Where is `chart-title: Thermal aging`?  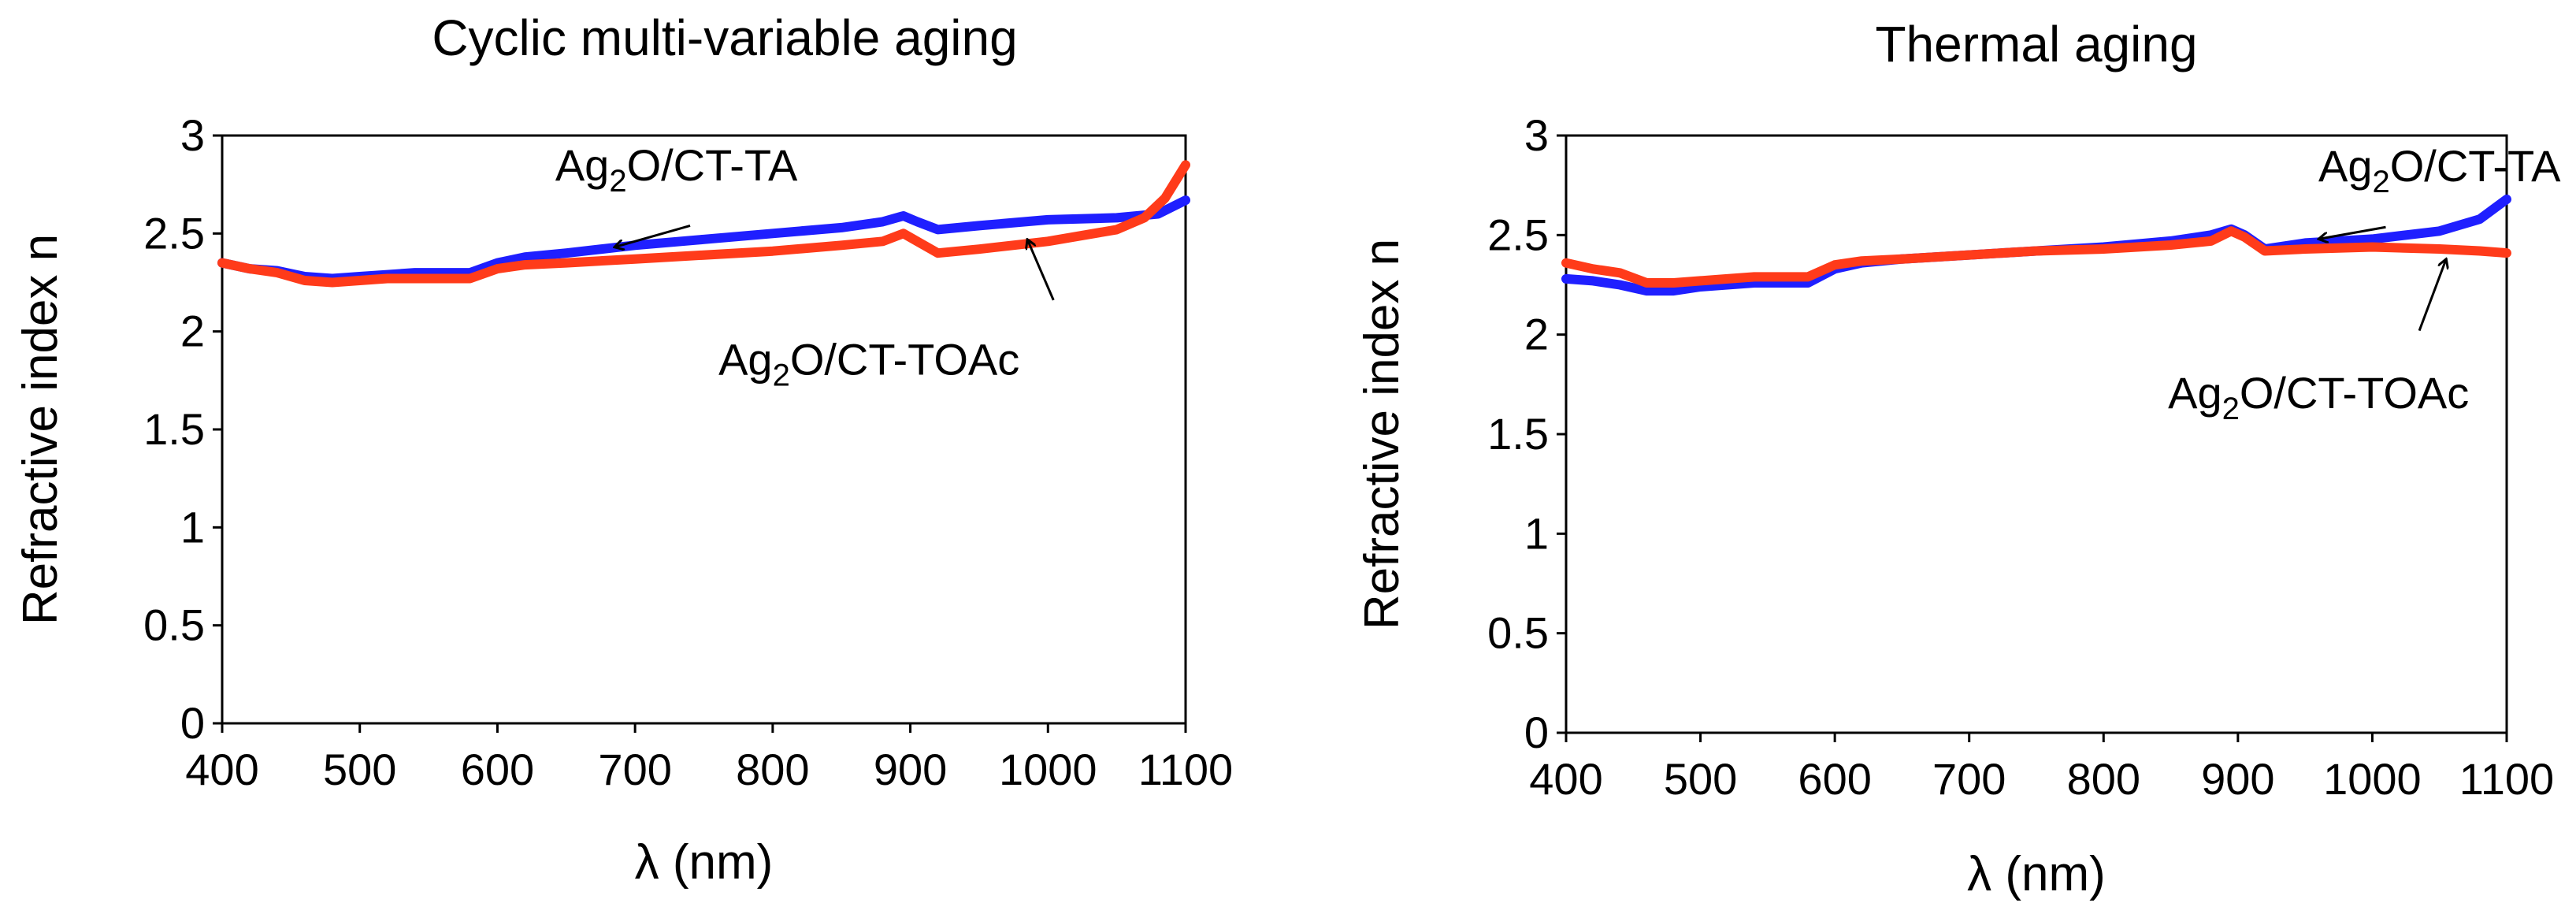
chart-title: Thermal aging is located at coordinates (2036, 44).